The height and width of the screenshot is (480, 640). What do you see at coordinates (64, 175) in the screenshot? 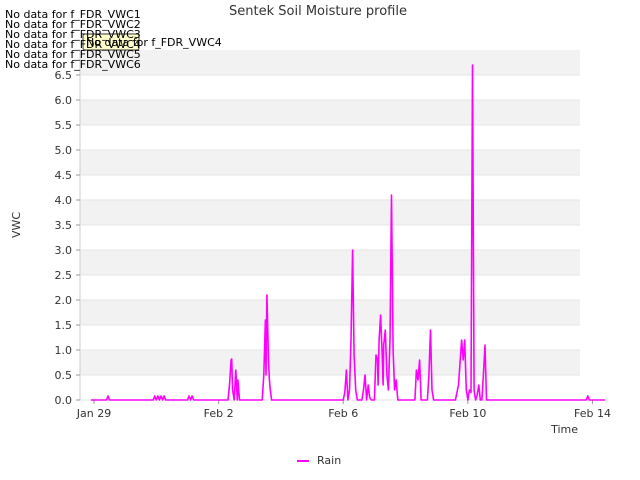
I see `y-tick-label: 4.5` at bounding box center [64, 175].